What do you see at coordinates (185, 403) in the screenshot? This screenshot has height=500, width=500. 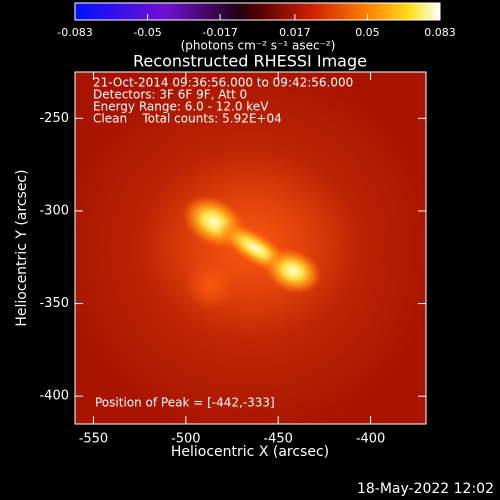 I see `peak-label: Position of Peak = [-442,-333]` at bounding box center [185, 403].